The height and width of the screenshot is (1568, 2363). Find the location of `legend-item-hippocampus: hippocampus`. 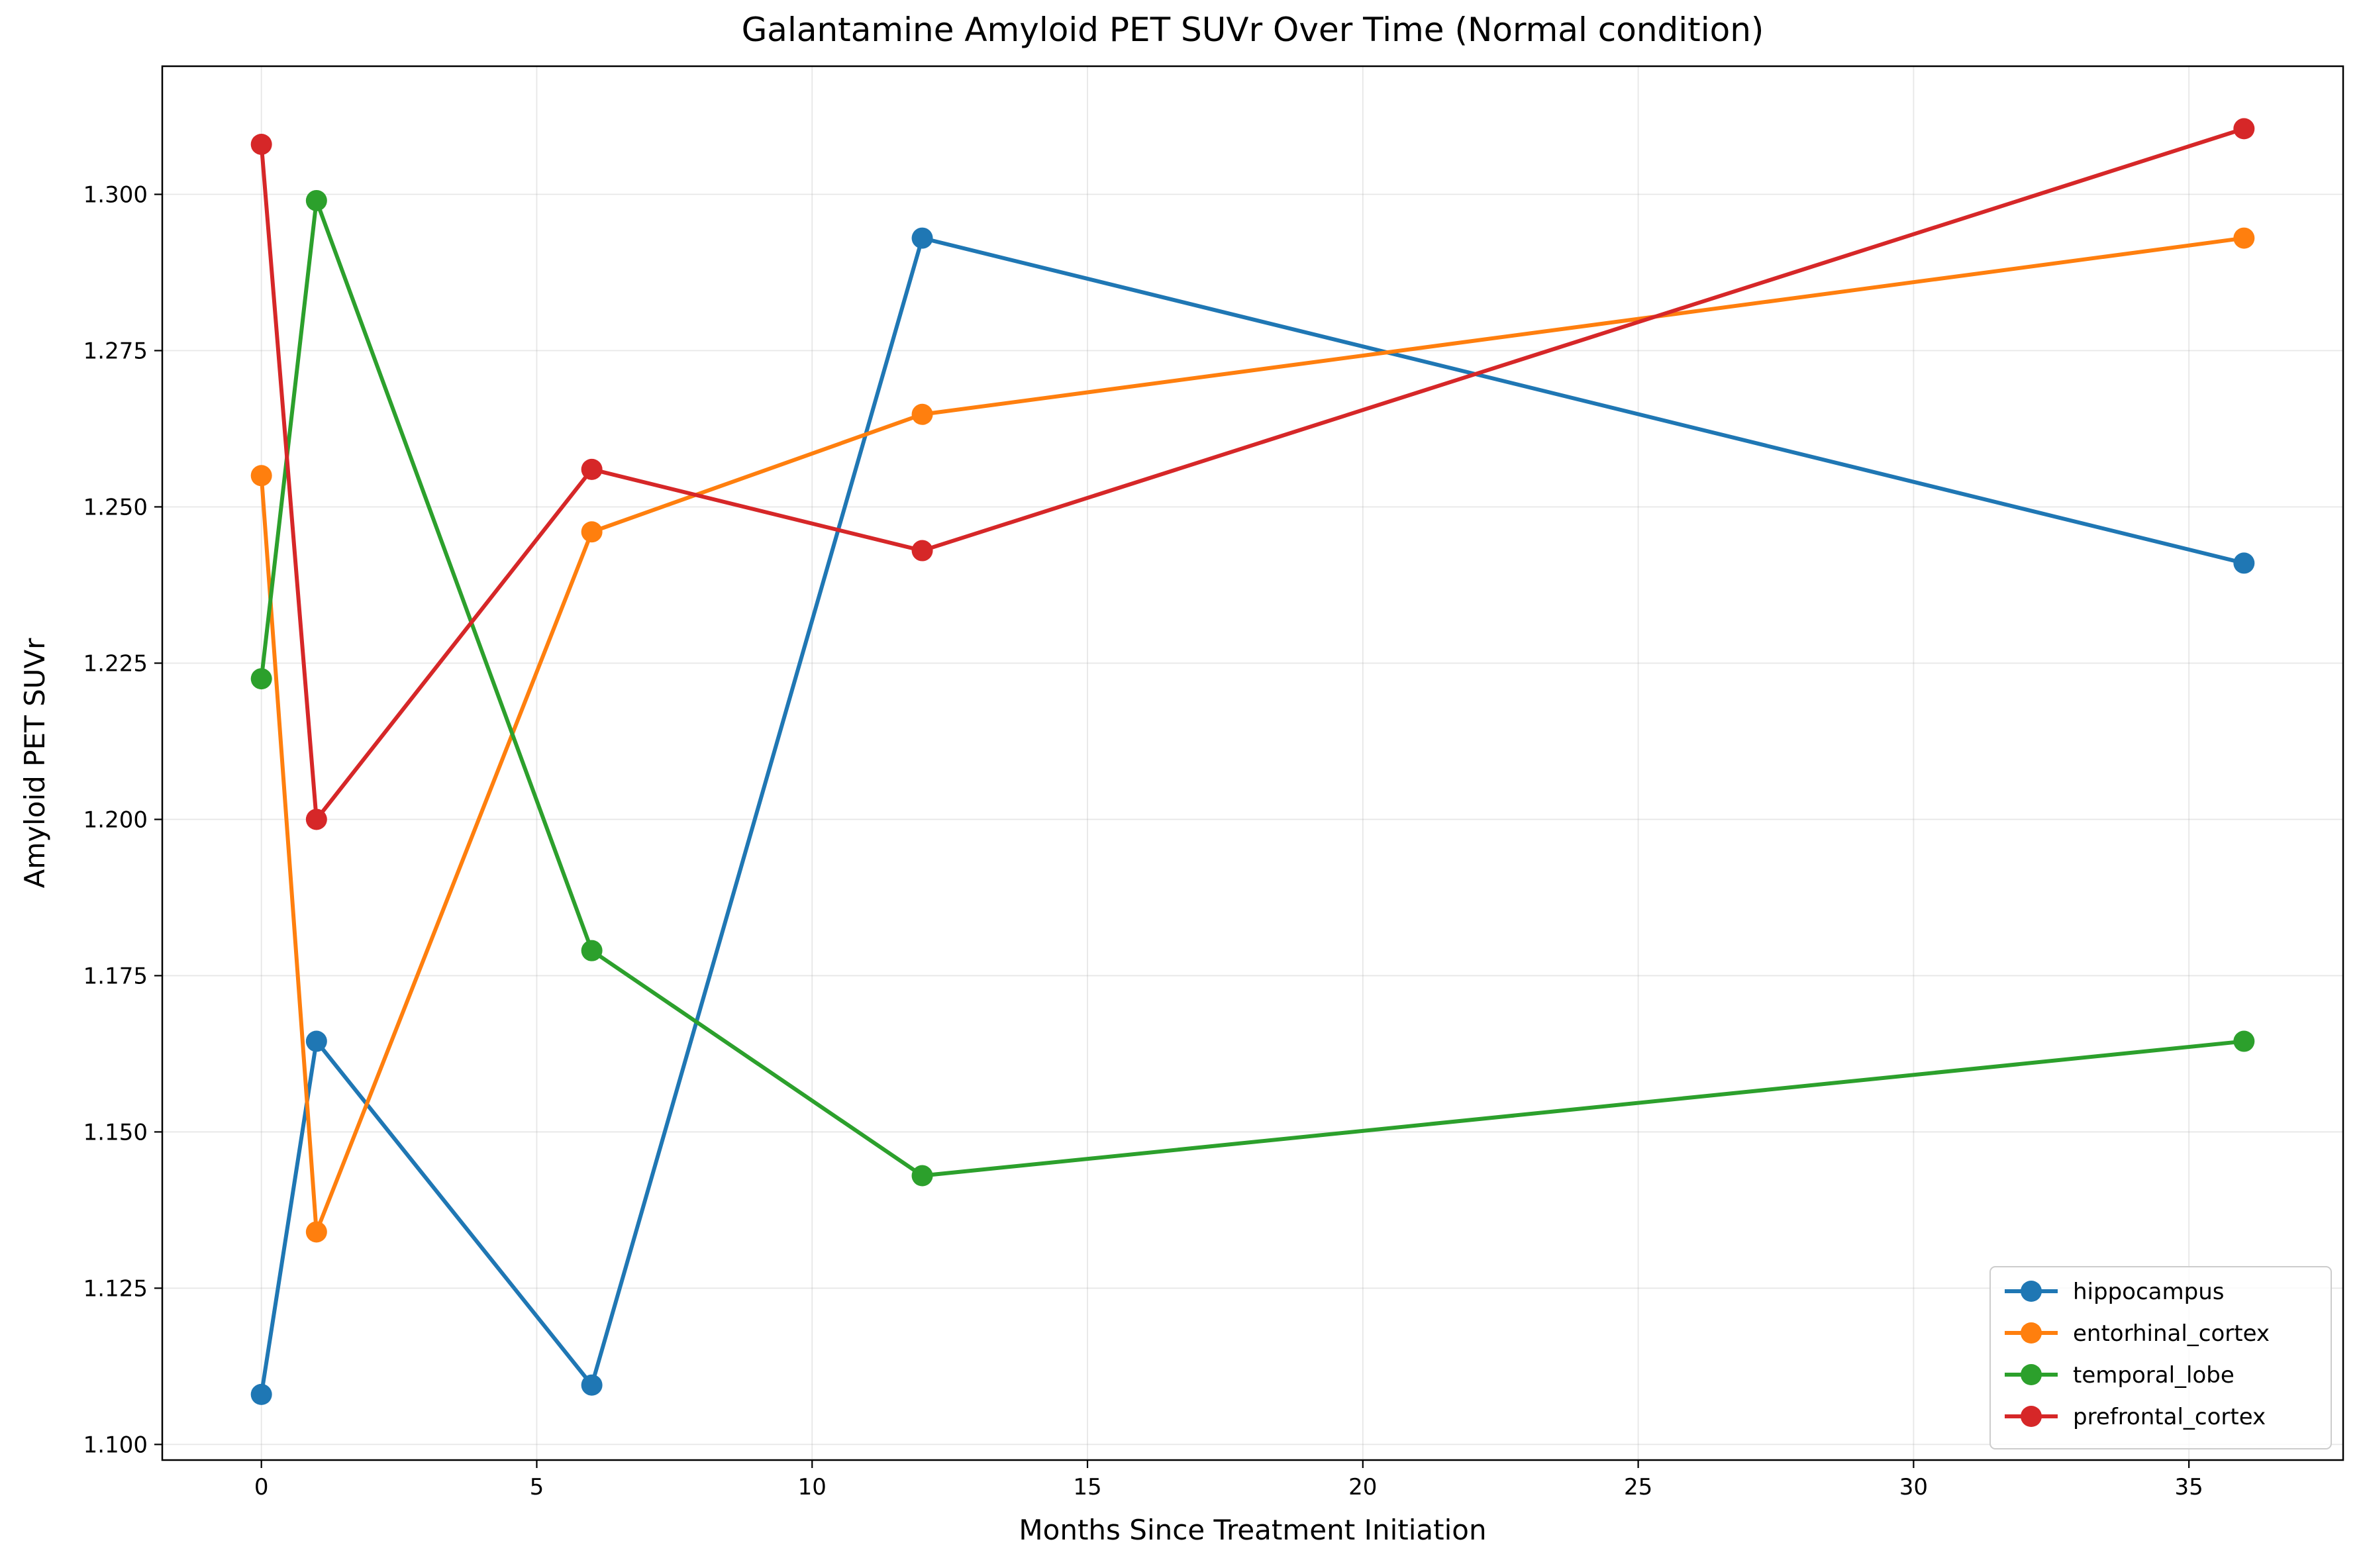

legend-item-hippocampus: hippocampus is located at coordinates (2114, 1292).